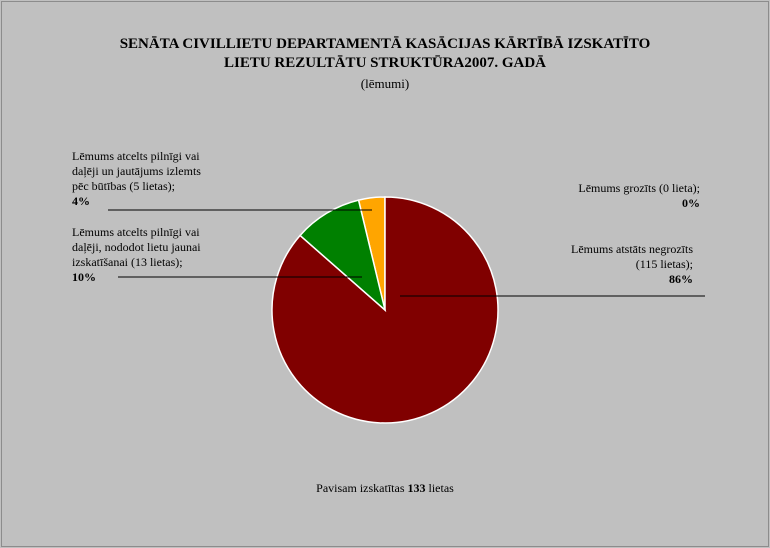  Describe the element at coordinates (360, 488) in the screenshot. I see `total-prefix: Pavisam izskatītas` at that location.